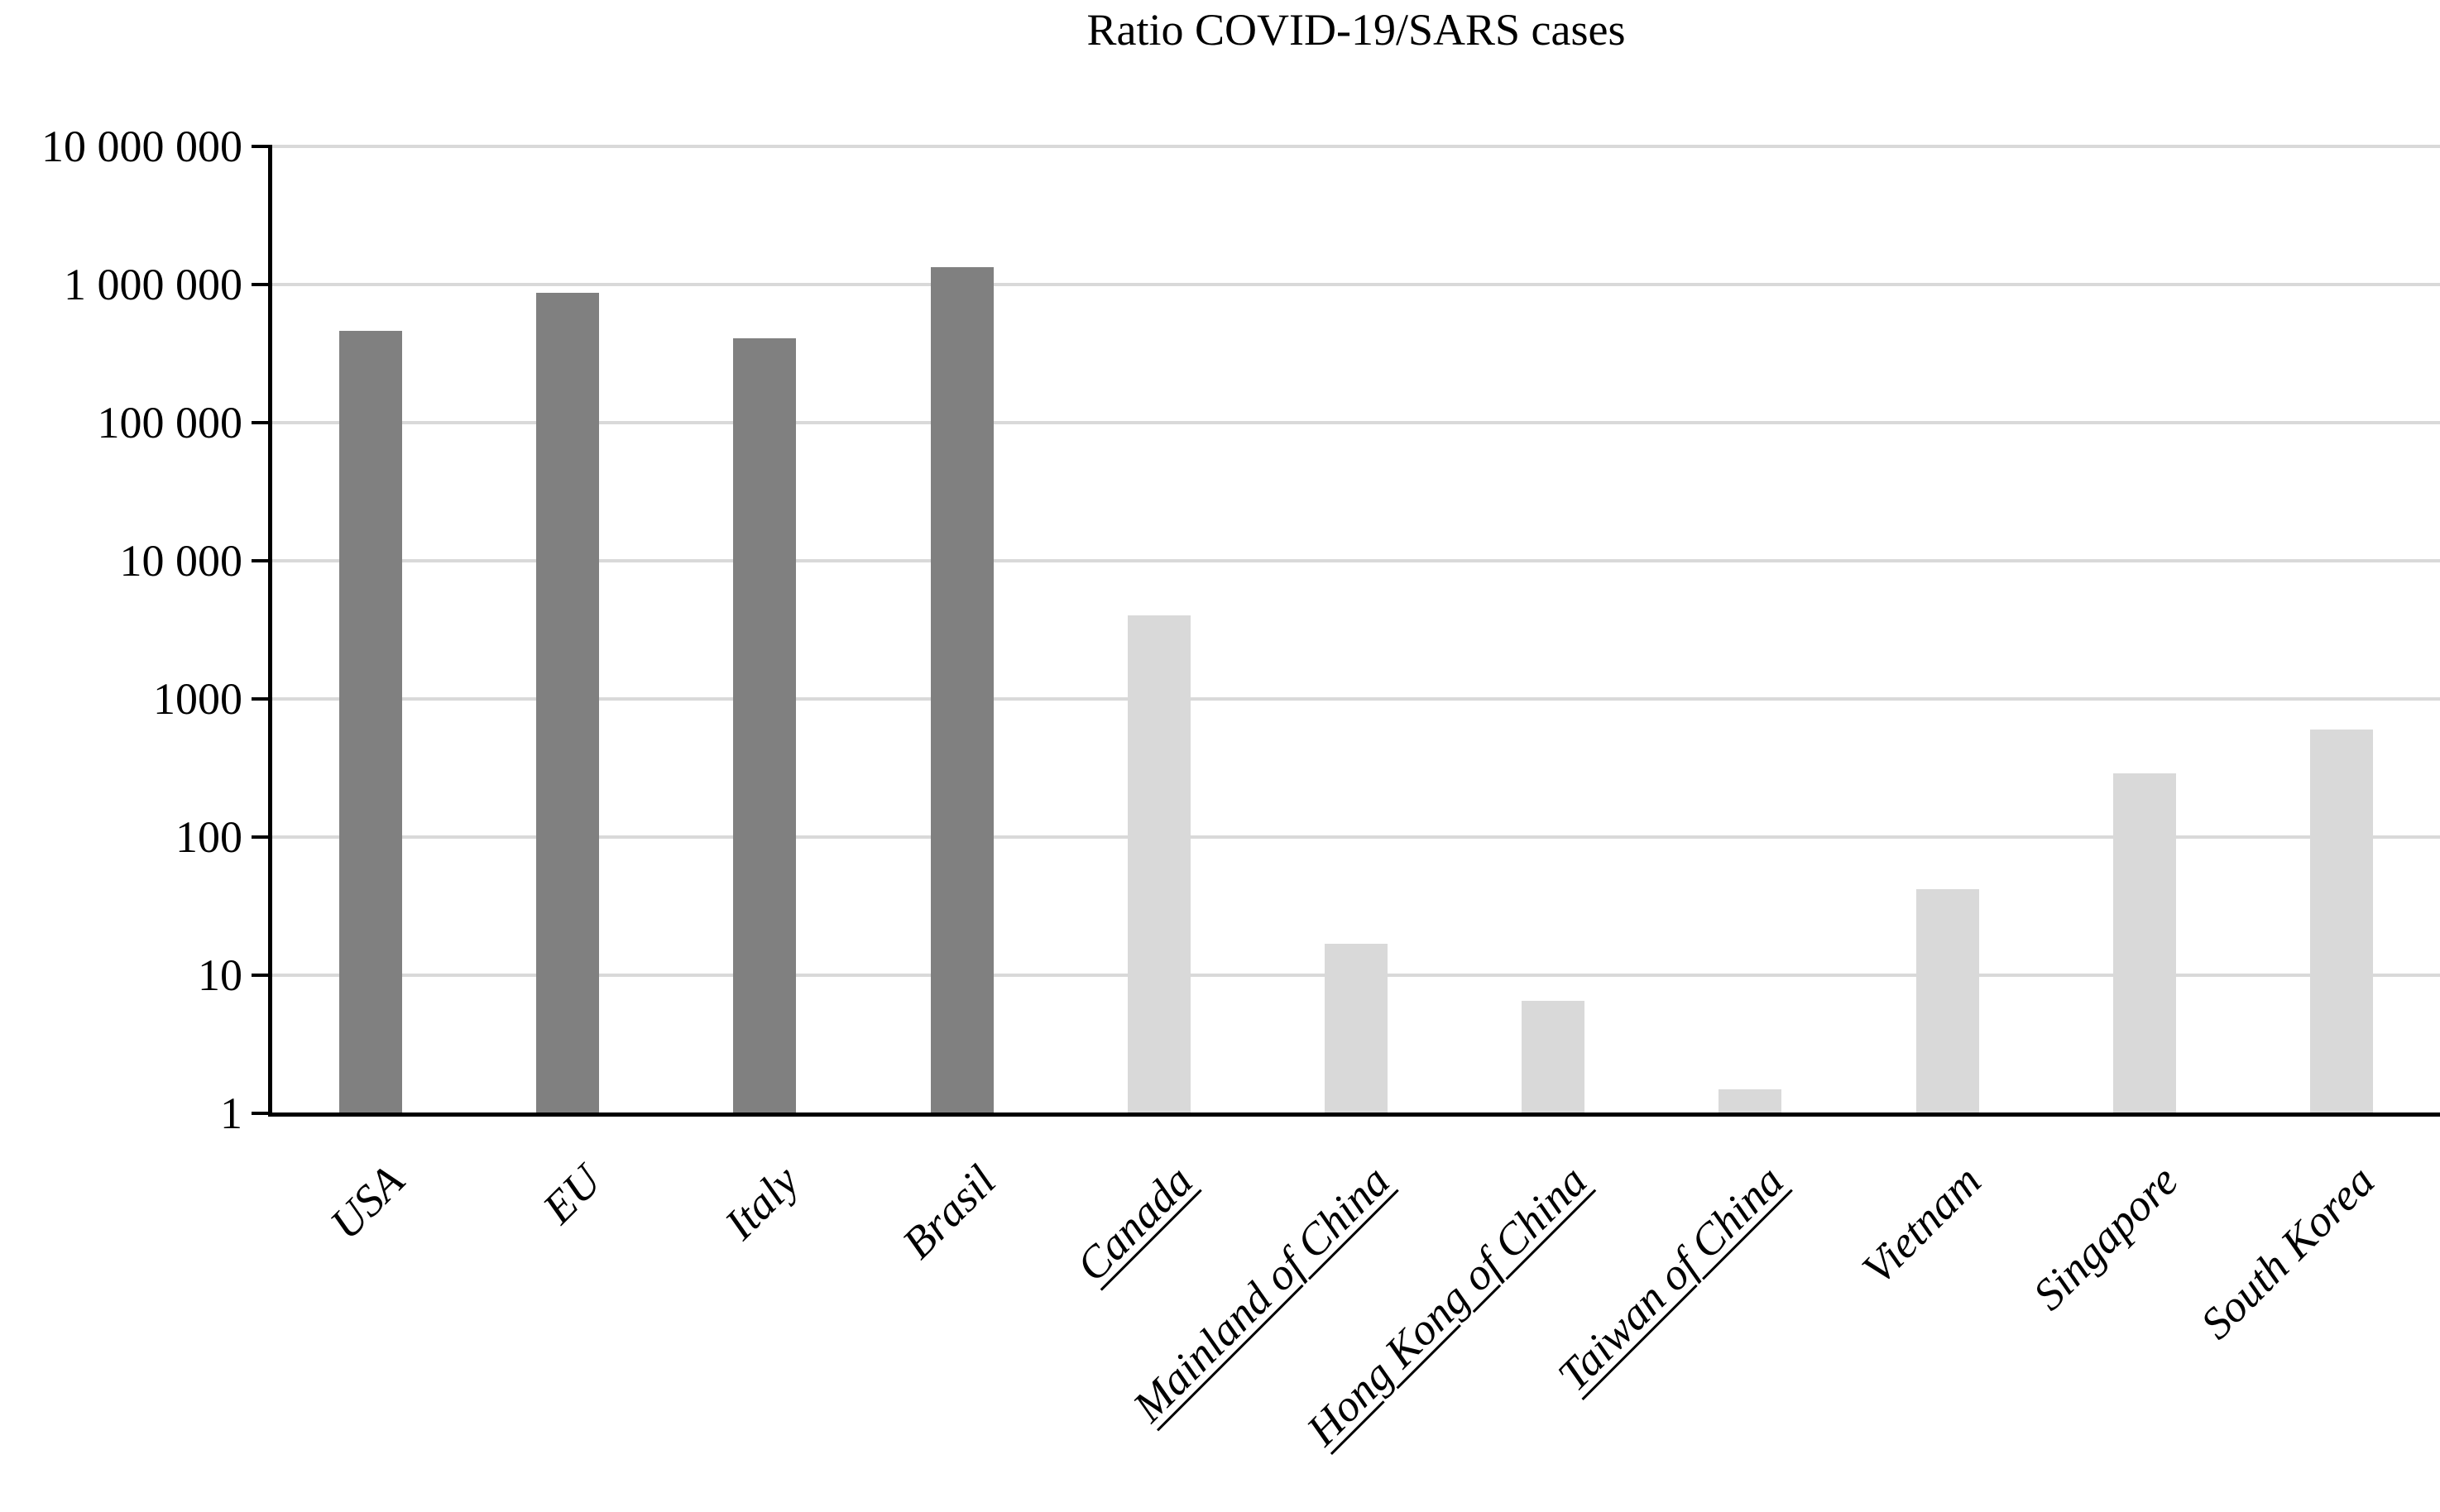 This screenshot has height=1512, width=2440. I want to click on bar-singapore, so click(2144, 943).